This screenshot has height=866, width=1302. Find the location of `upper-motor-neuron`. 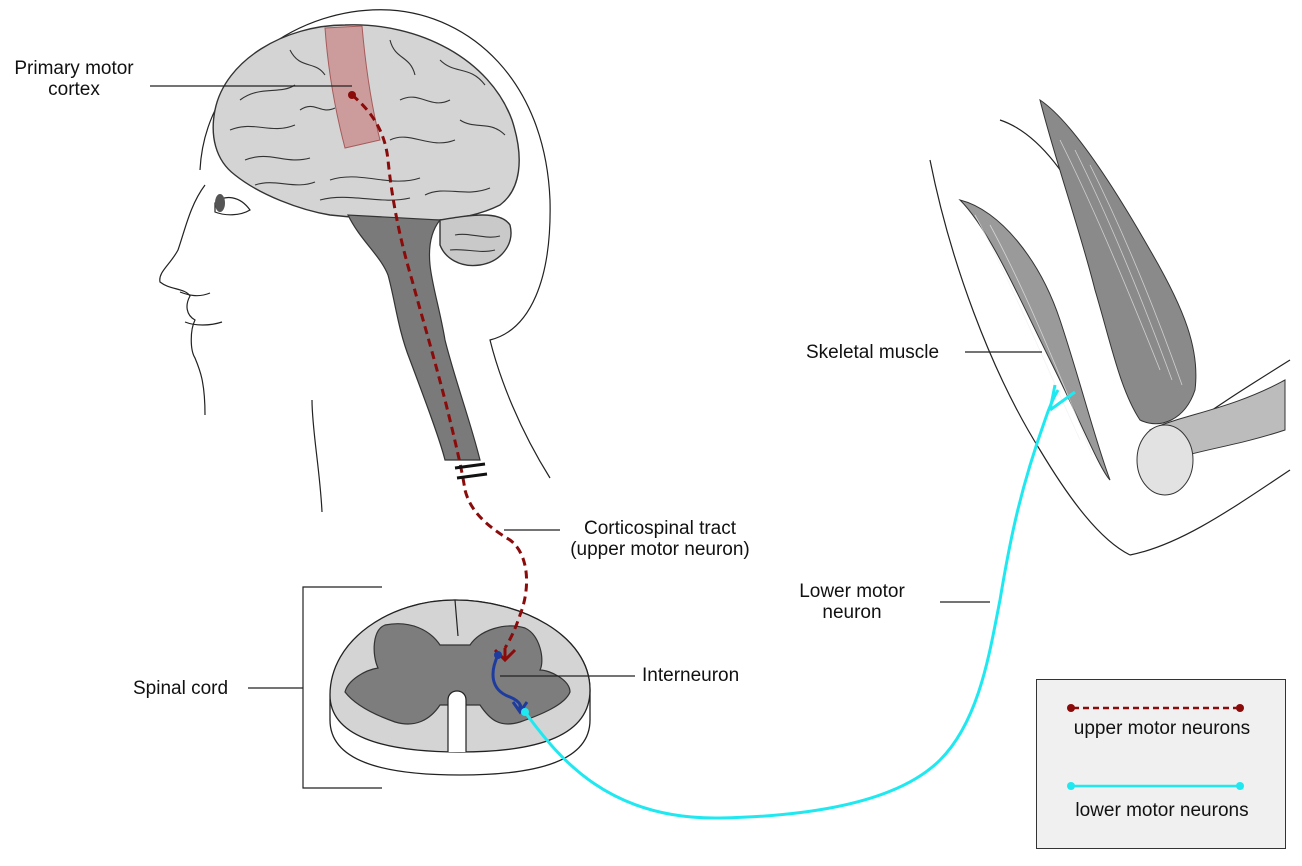

upper-motor-neuron is located at coordinates (438, 377).